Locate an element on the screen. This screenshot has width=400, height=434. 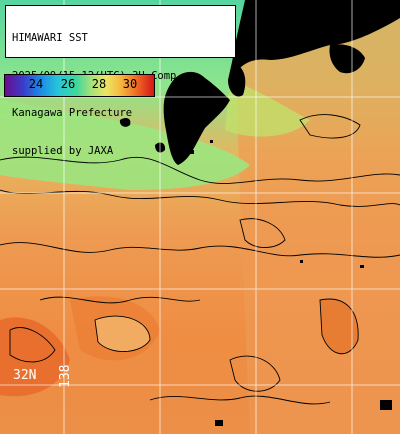
legend-tick-24: 24 is located at coordinates (36, 84).